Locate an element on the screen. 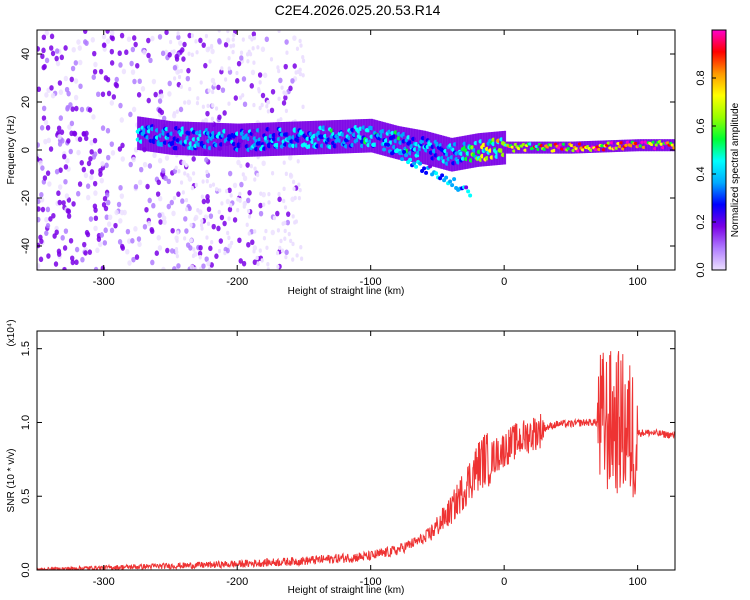 This screenshot has width=750, height=600. colorbar-tick-label: 0.8 is located at coordinates (701, 77).